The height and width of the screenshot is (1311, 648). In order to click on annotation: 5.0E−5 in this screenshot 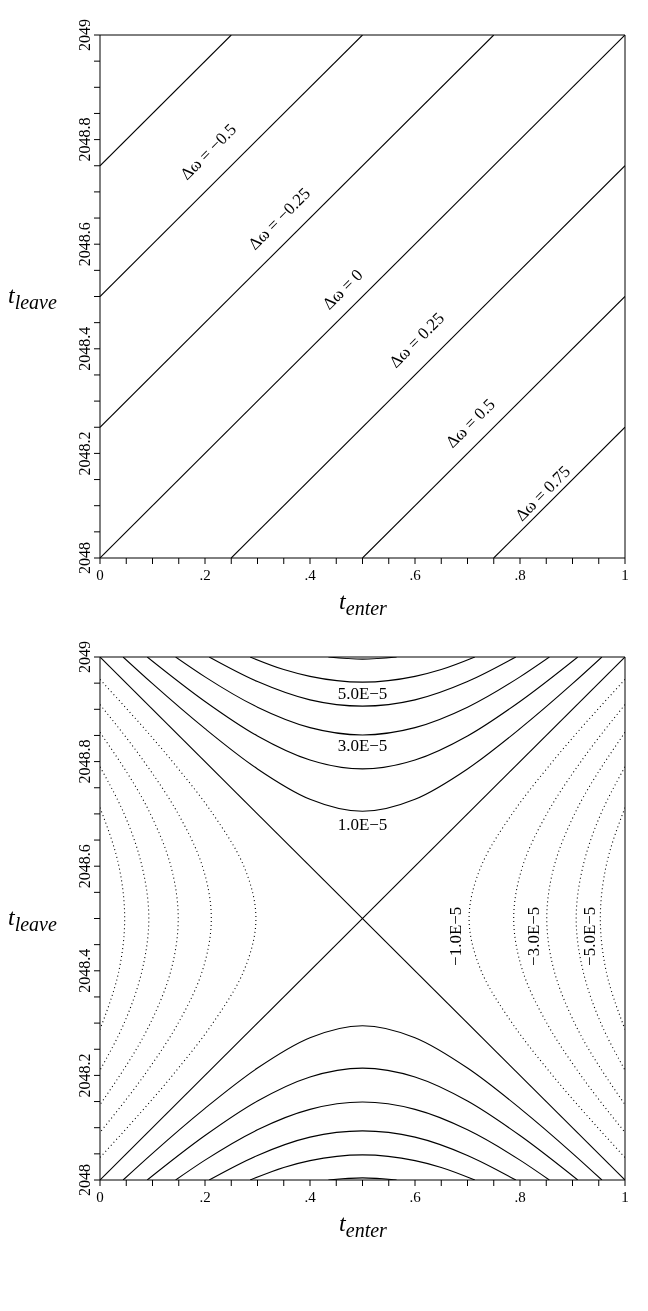, I will do `click(362, 693)`.